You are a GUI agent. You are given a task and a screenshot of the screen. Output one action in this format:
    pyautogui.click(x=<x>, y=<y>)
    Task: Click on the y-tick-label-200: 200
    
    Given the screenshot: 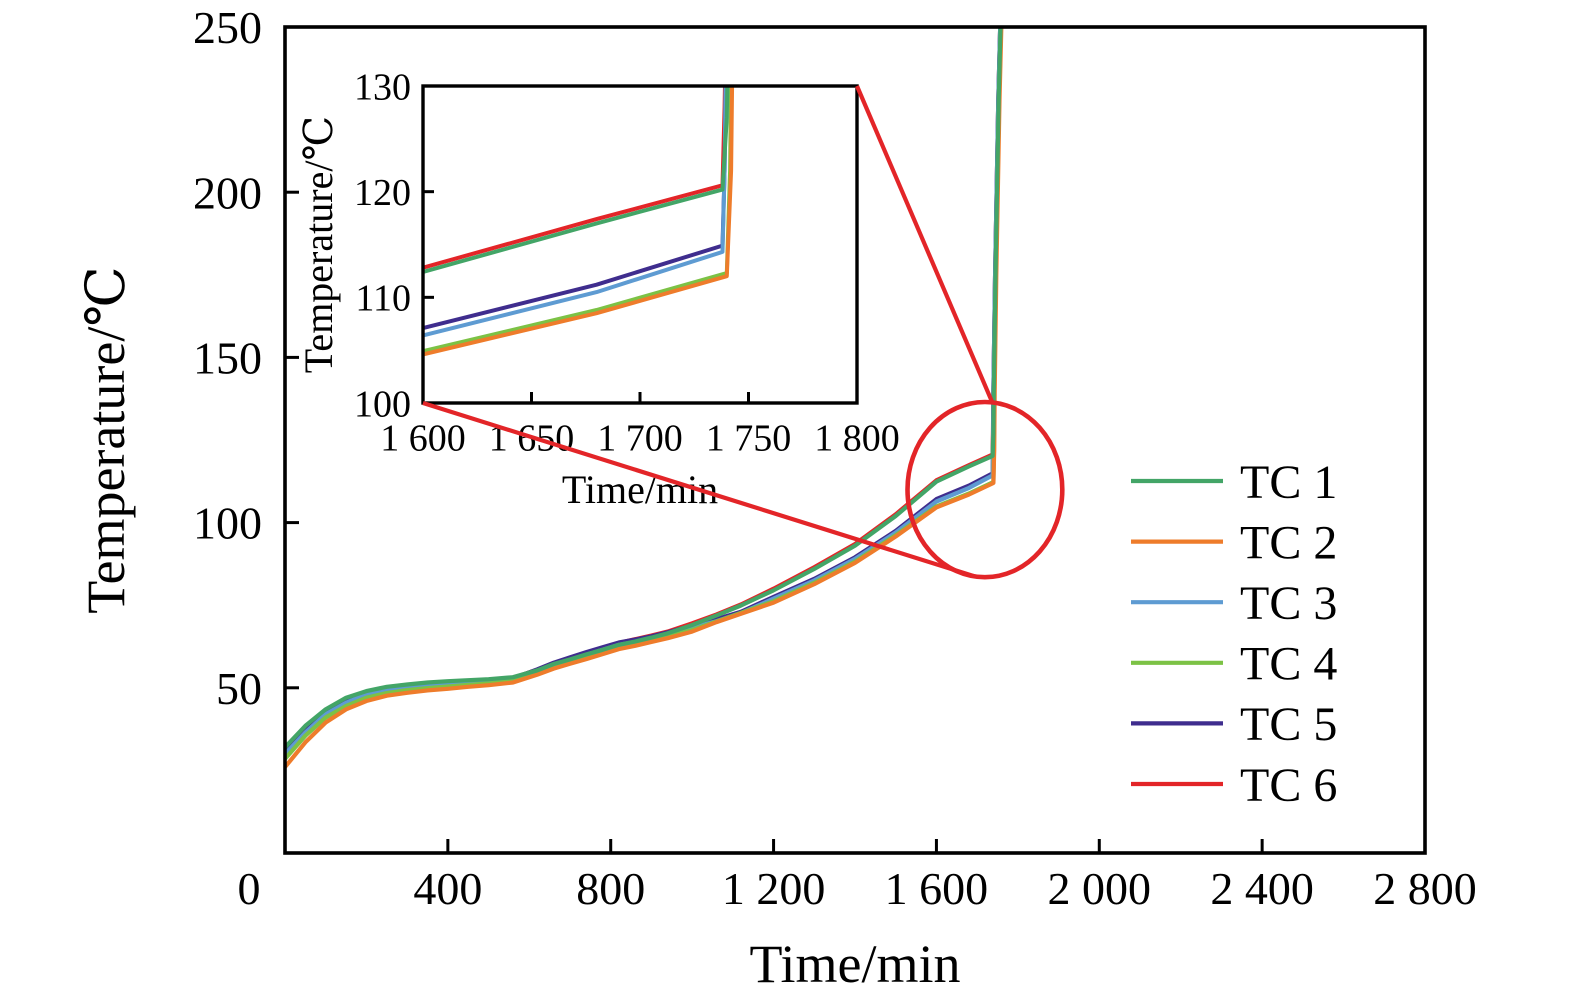 What is the action you would take?
    pyautogui.click(x=227, y=192)
    